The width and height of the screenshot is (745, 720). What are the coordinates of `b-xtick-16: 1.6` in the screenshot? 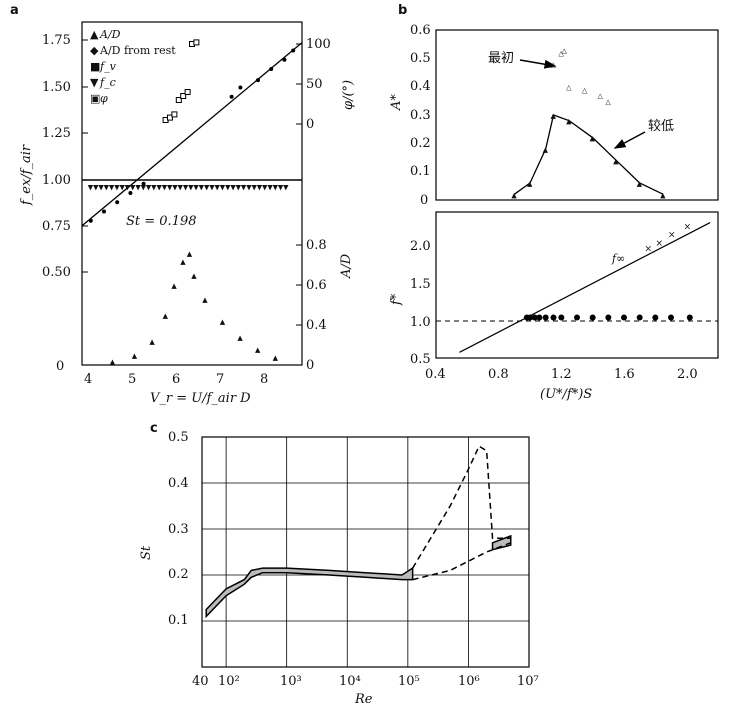 It's located at (624, 374).